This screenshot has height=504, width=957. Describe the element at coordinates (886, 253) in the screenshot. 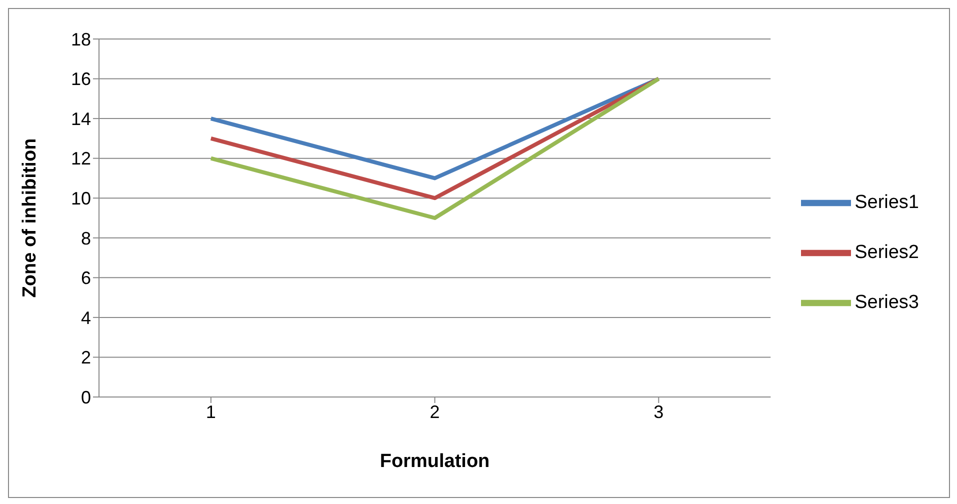

I see `legend-label: Series2` at that location.